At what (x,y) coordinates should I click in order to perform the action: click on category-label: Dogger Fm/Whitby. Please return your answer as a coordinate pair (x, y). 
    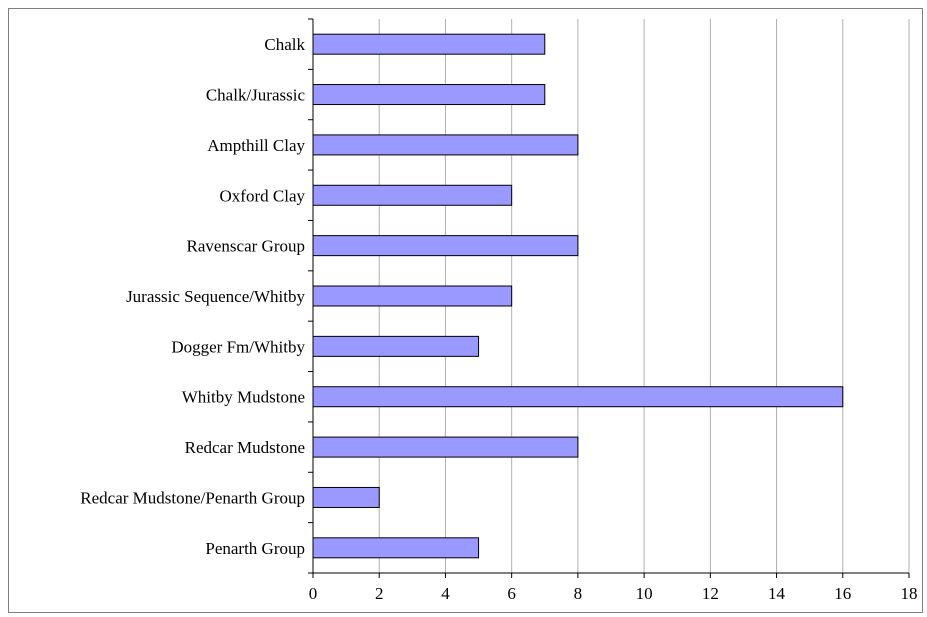
    Looking at the image, I should click on (238, 346).